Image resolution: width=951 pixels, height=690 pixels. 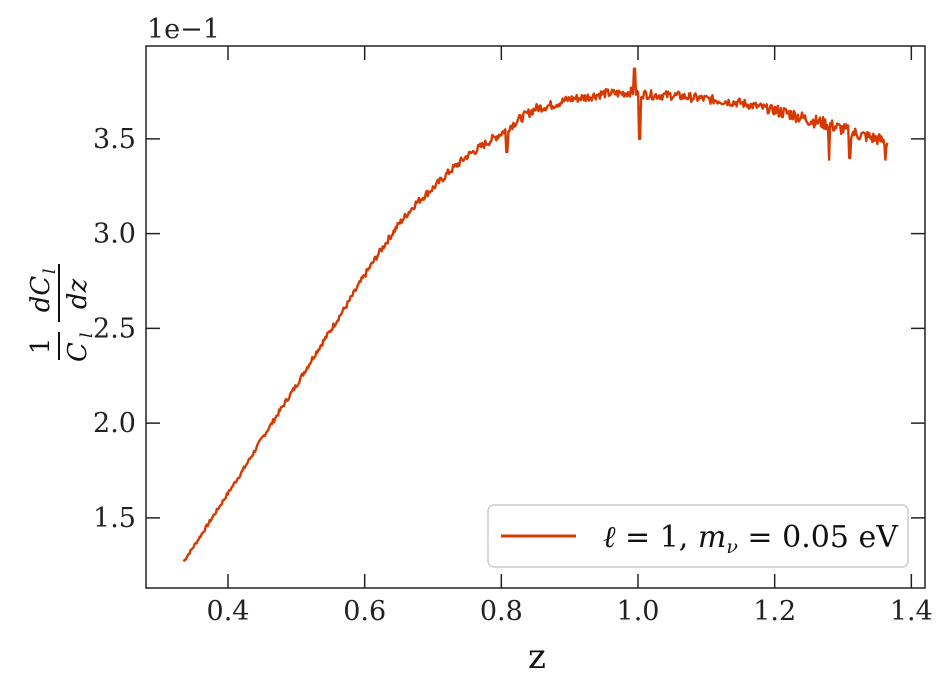 What do you see at coordinates (114, 518) in the screenshot?
I see `y-tick-label: 1.5` at bounding box center [114, 518].